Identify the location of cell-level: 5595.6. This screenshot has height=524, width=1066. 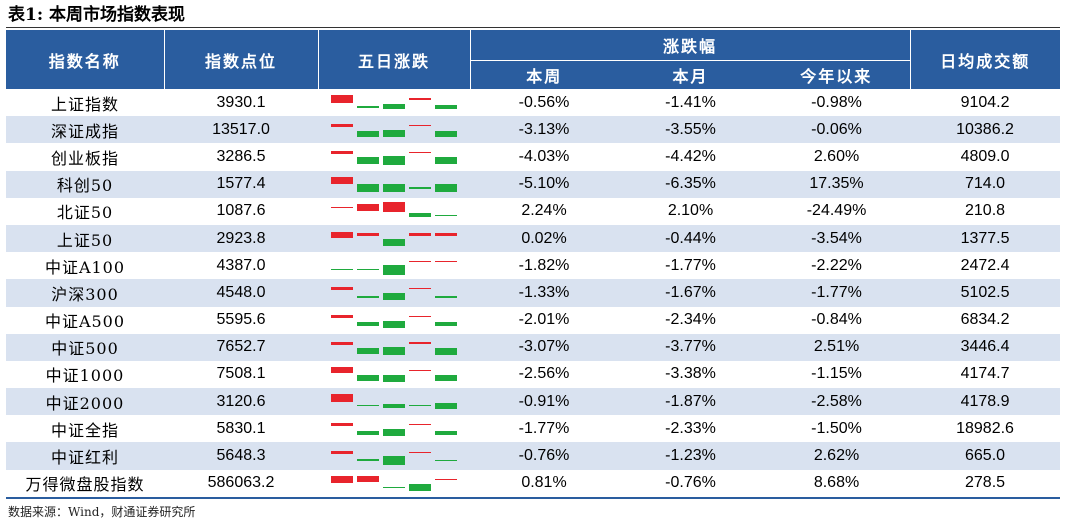
(241, 320).